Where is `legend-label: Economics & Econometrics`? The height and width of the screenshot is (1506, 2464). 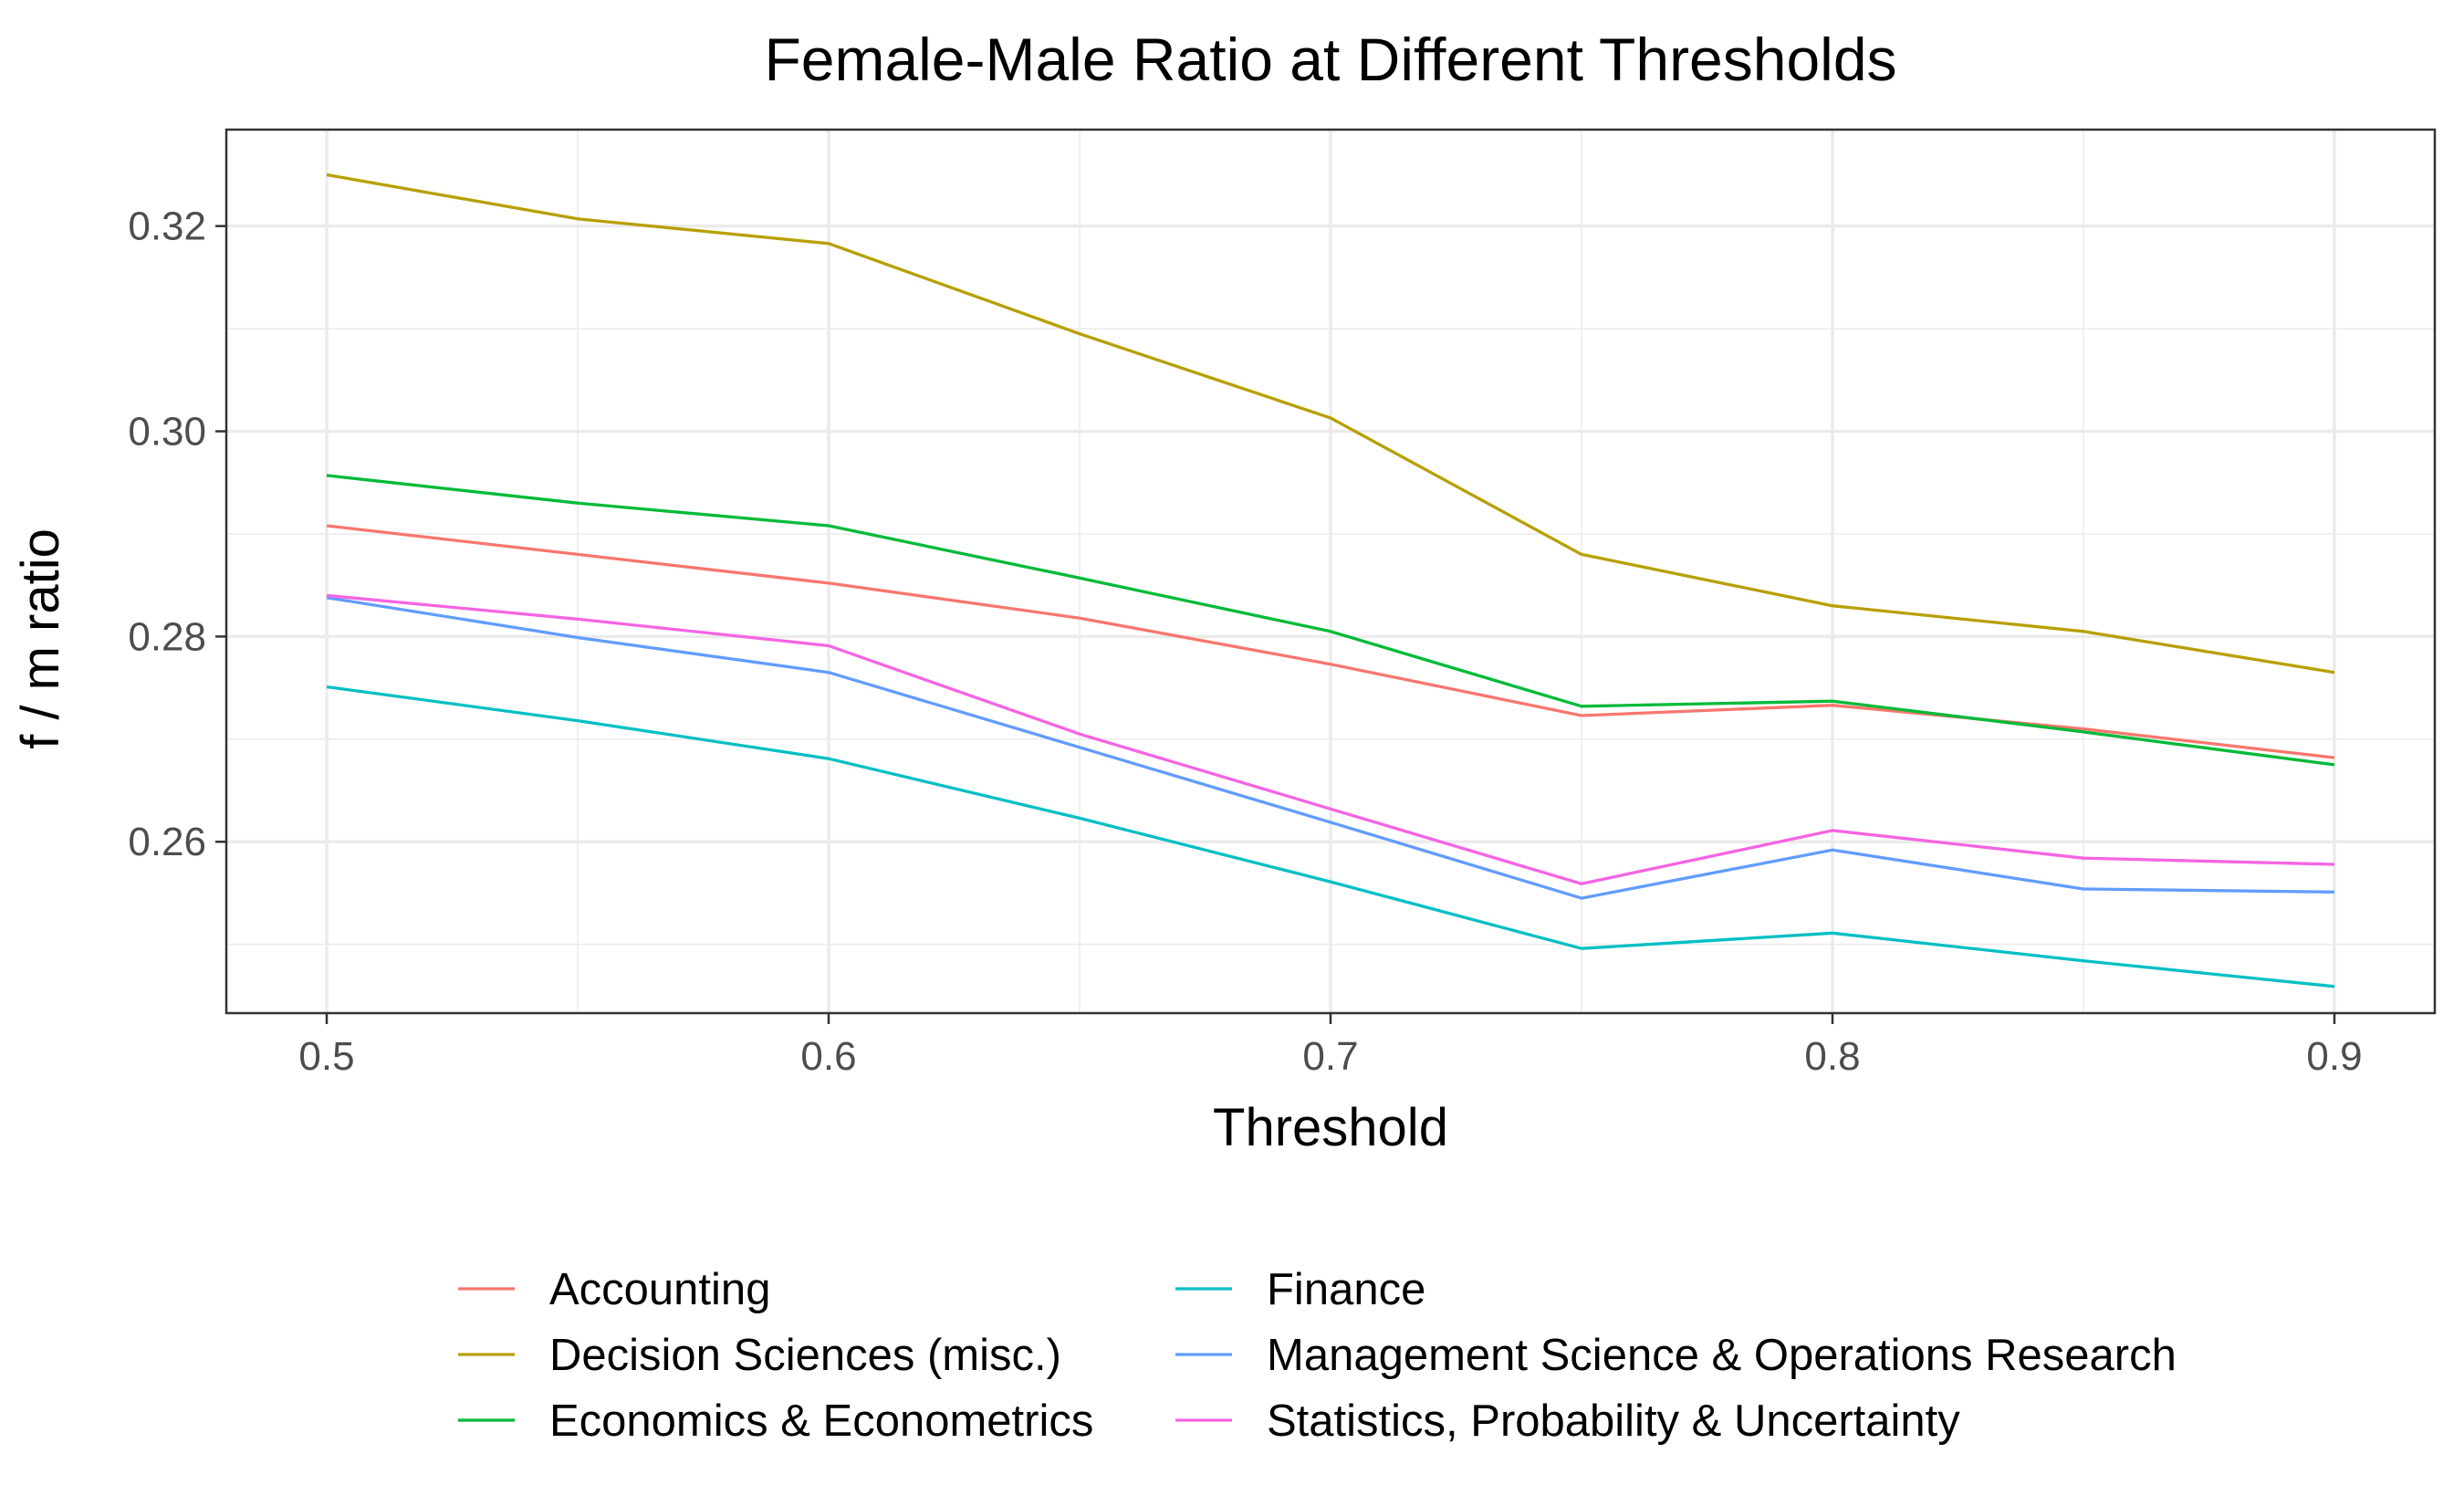
legend-label: Economics & Econometrics is located at coordinates (821, 1421).